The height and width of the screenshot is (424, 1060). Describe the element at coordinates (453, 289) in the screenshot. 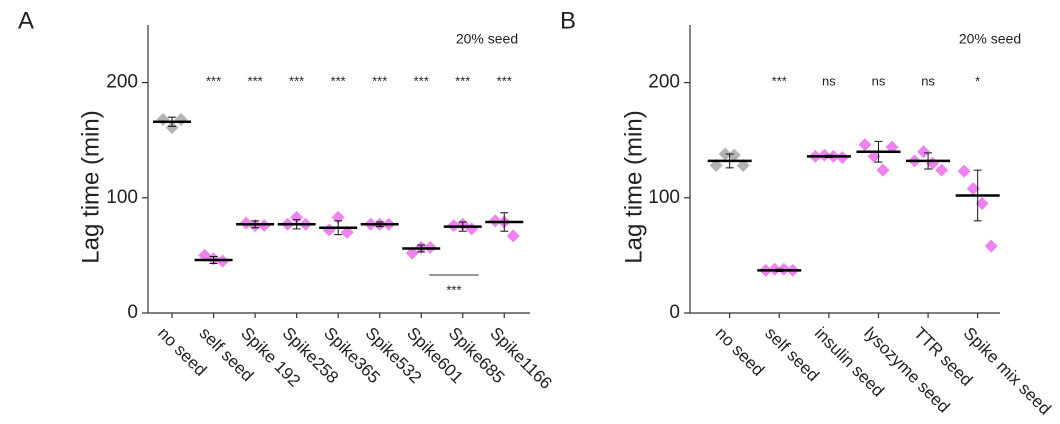

I see `bracket-label: ***` at that location.